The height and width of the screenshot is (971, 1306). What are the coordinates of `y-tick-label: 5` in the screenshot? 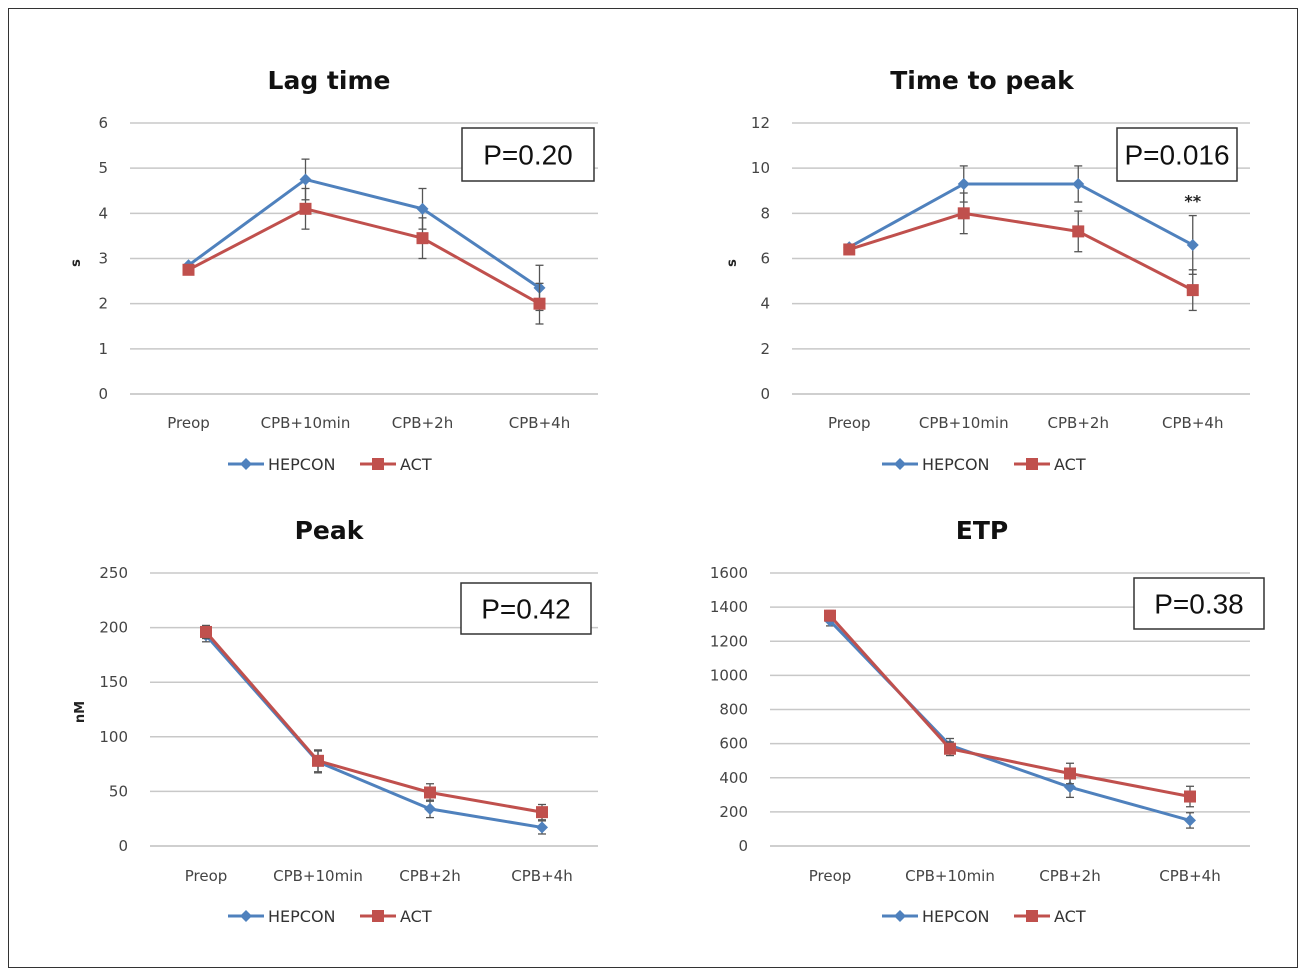 It's located at (103, 168).